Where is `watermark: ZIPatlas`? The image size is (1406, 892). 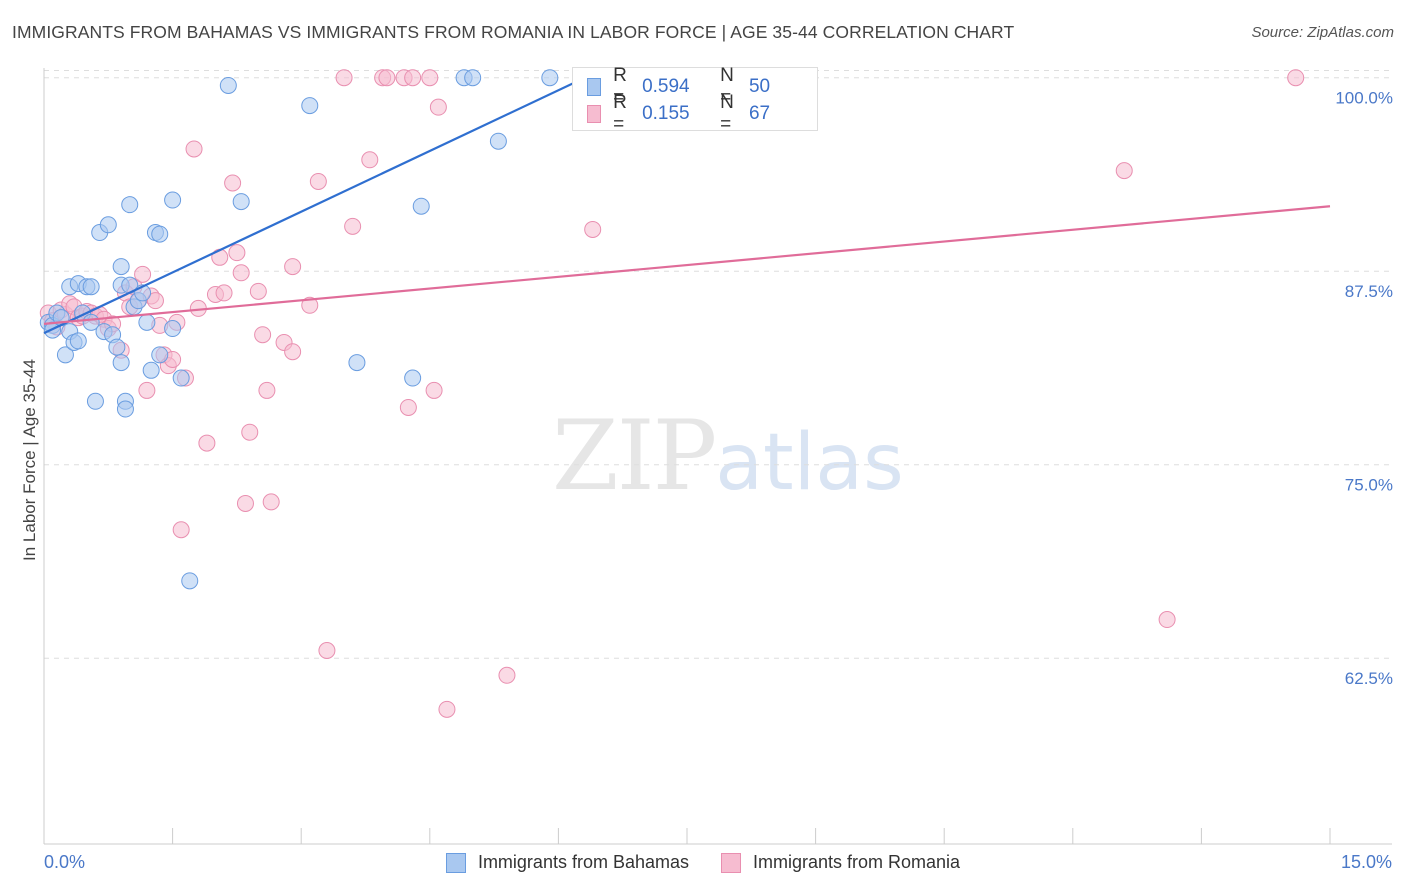 watermark: ZIPatlas is located at coordinates (728, 456).